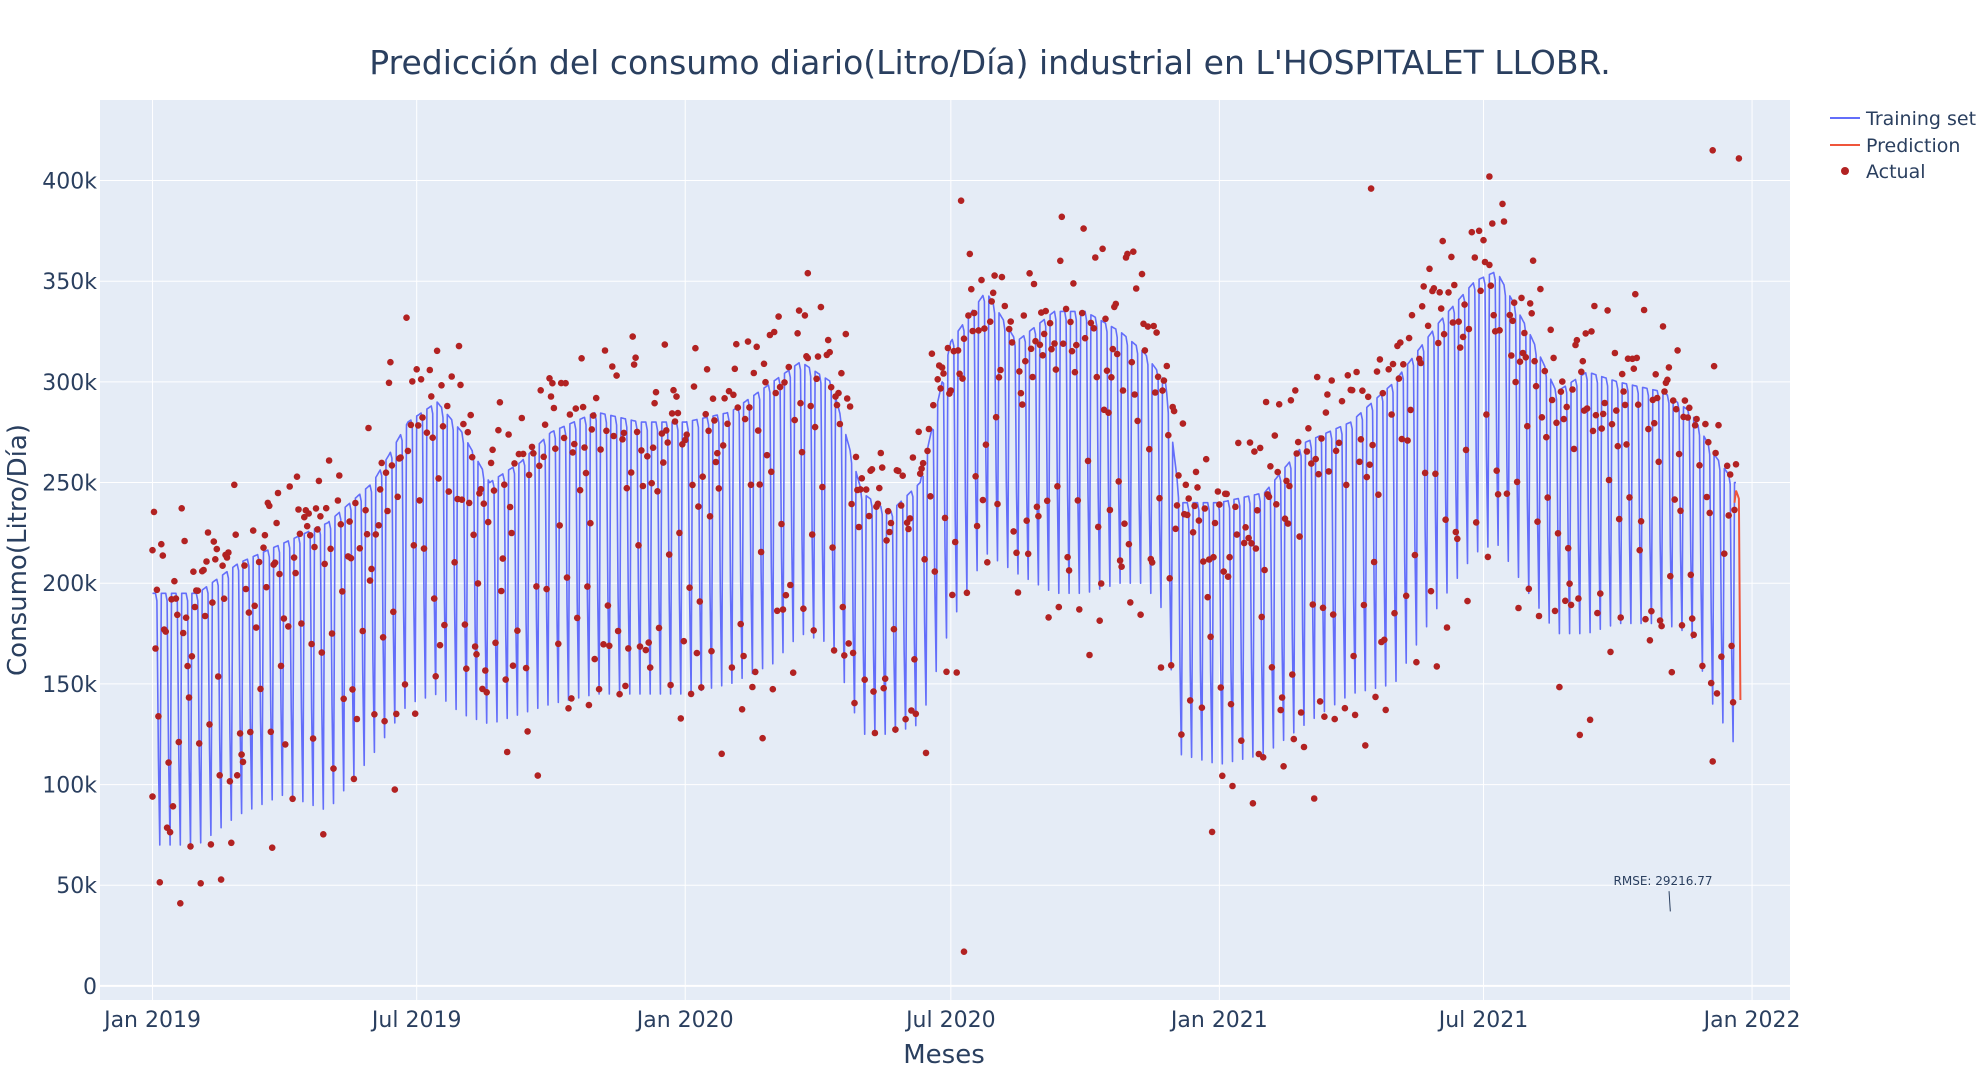 The width and height of the screenshot is (1980, 1080). What do you see at coordinates (1895, 146) in the screenshot?
I see `legend-item-prediction: Prediction` at bounding box center [1895, 146].